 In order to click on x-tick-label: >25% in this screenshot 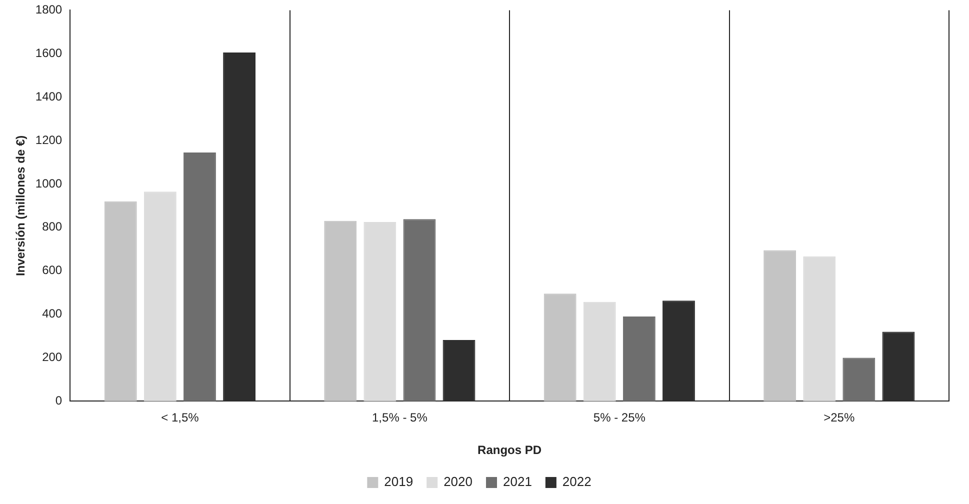, I will do `click(839, 417)`.